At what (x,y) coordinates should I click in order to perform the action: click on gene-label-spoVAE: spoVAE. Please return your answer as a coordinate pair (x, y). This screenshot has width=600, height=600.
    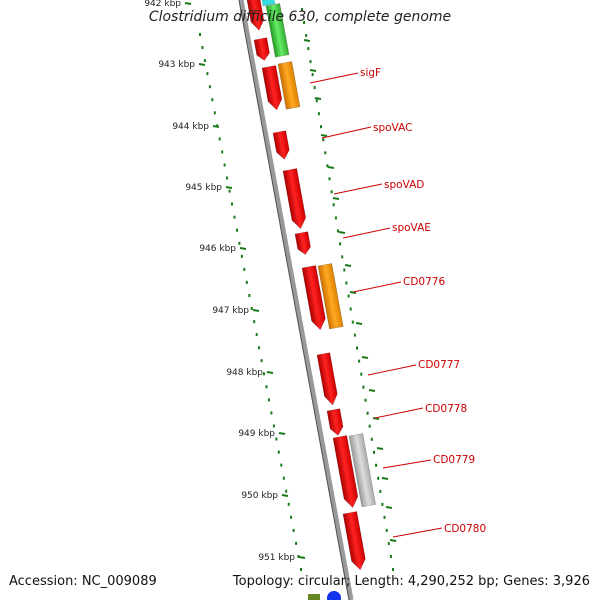
    Looking at the image, I should click on (411, 228).